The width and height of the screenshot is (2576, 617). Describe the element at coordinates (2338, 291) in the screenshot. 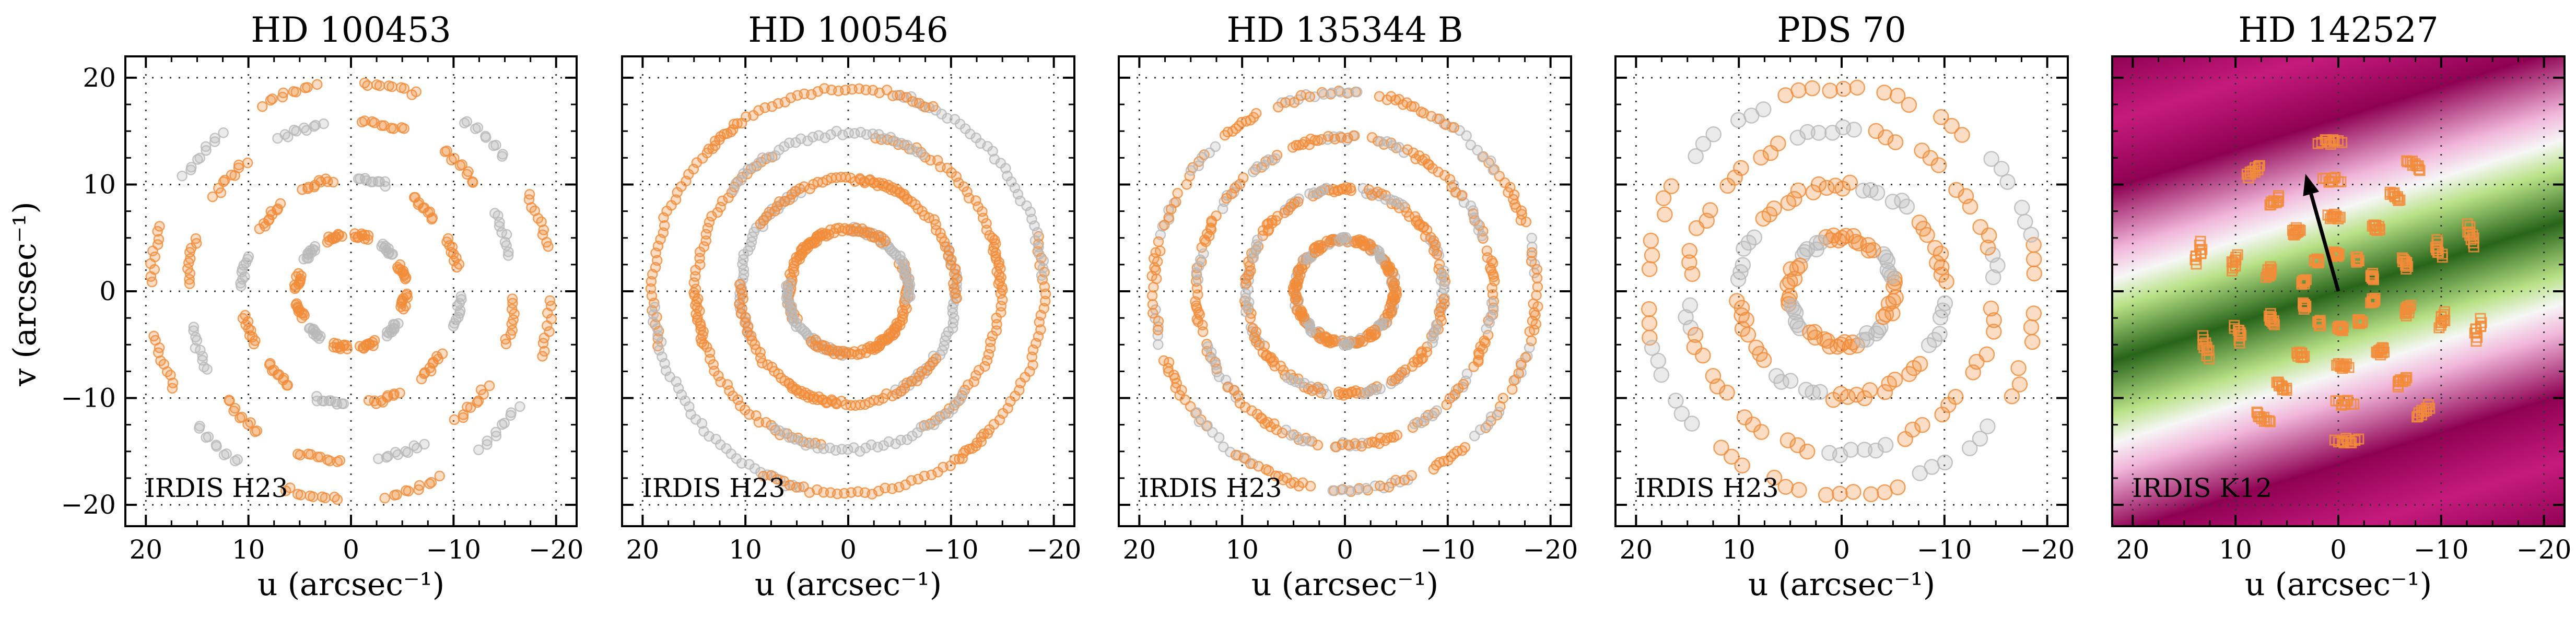

I see `uv-points` at that location.